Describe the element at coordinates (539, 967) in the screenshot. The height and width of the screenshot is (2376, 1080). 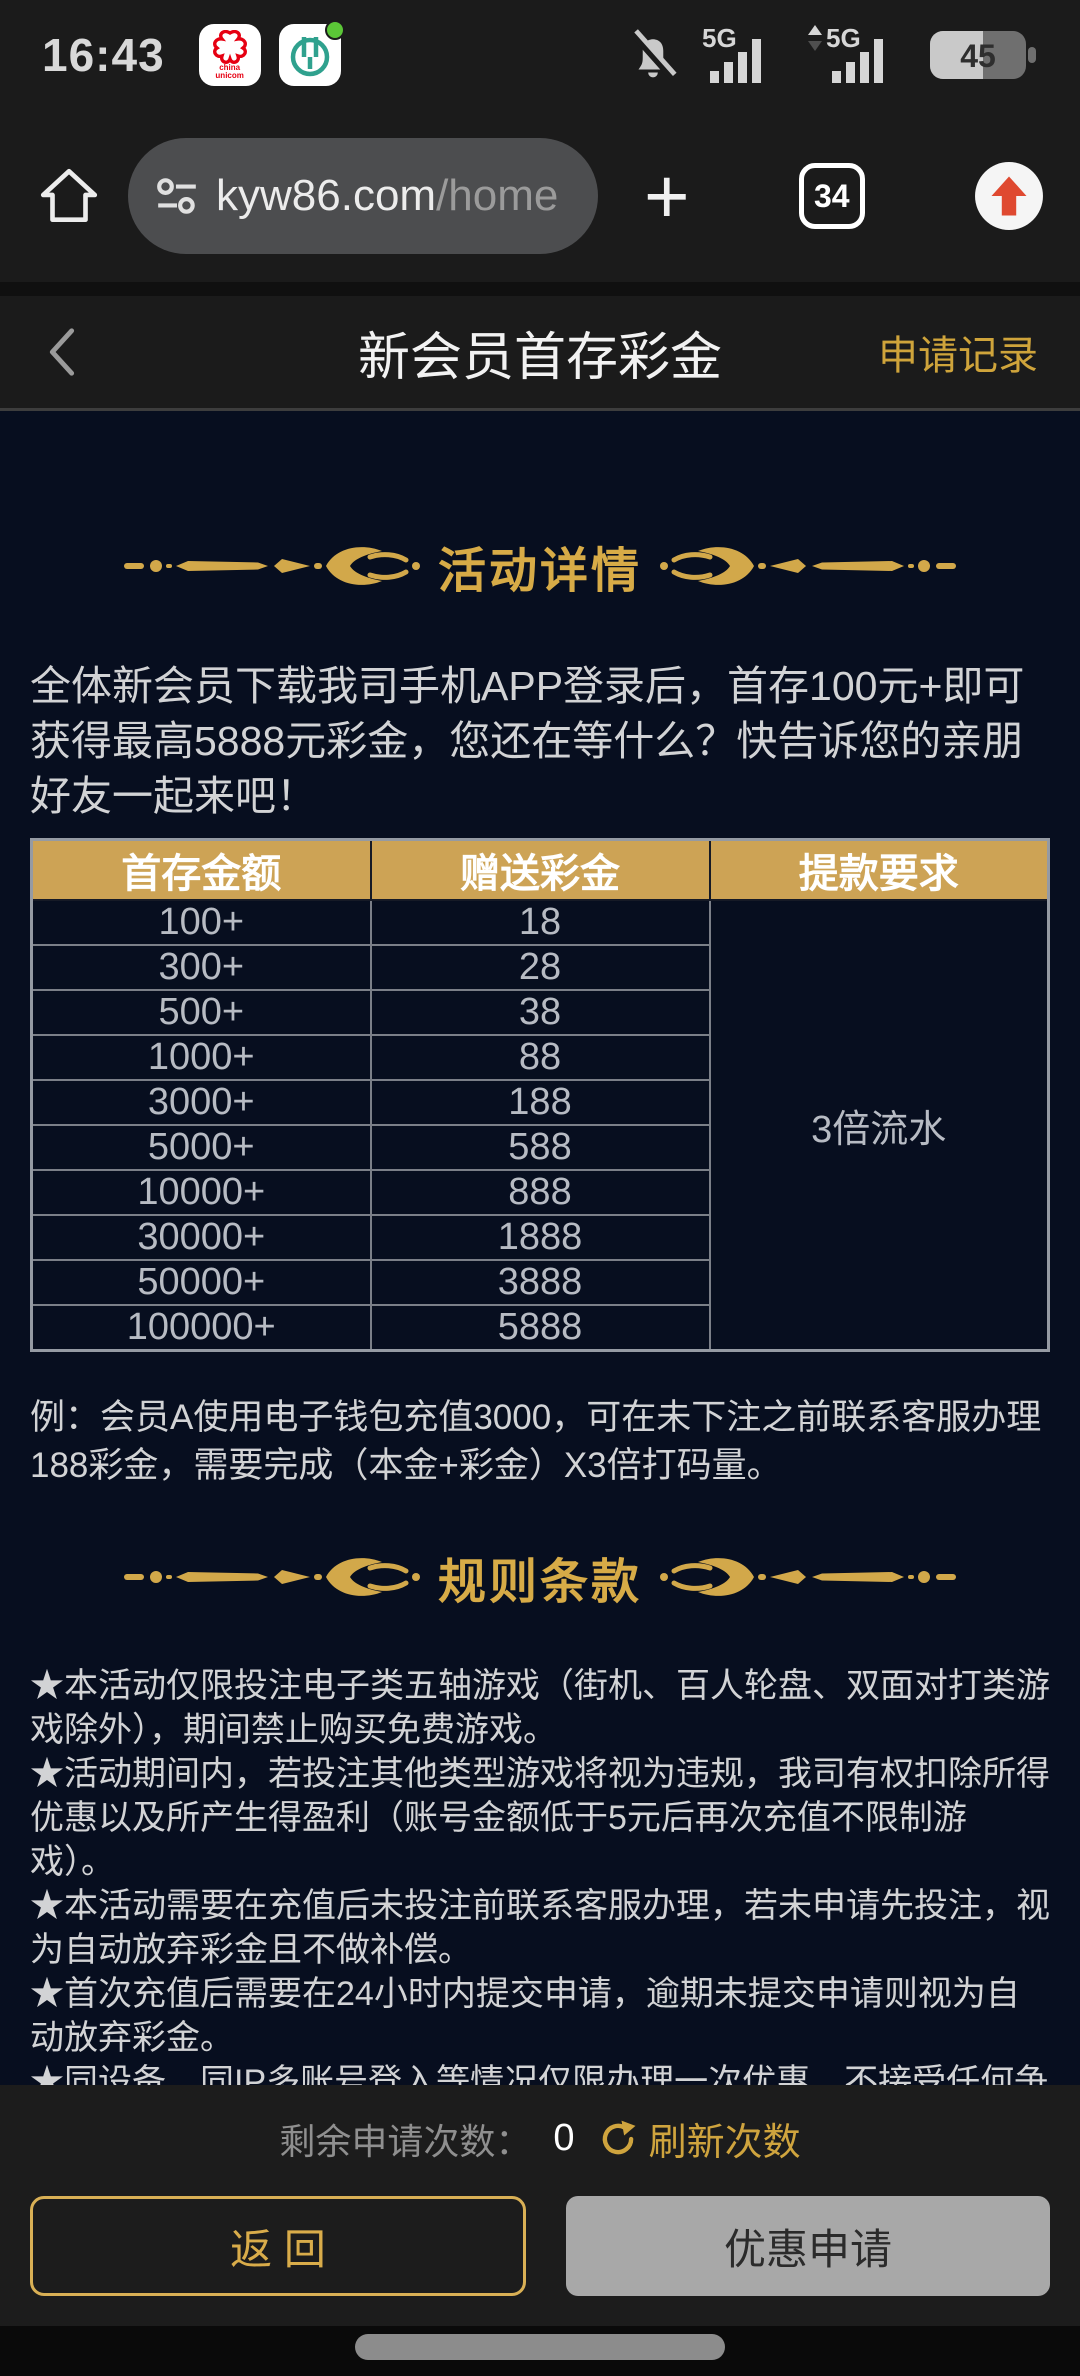
I see `table-row: 300+ 28` at that location.